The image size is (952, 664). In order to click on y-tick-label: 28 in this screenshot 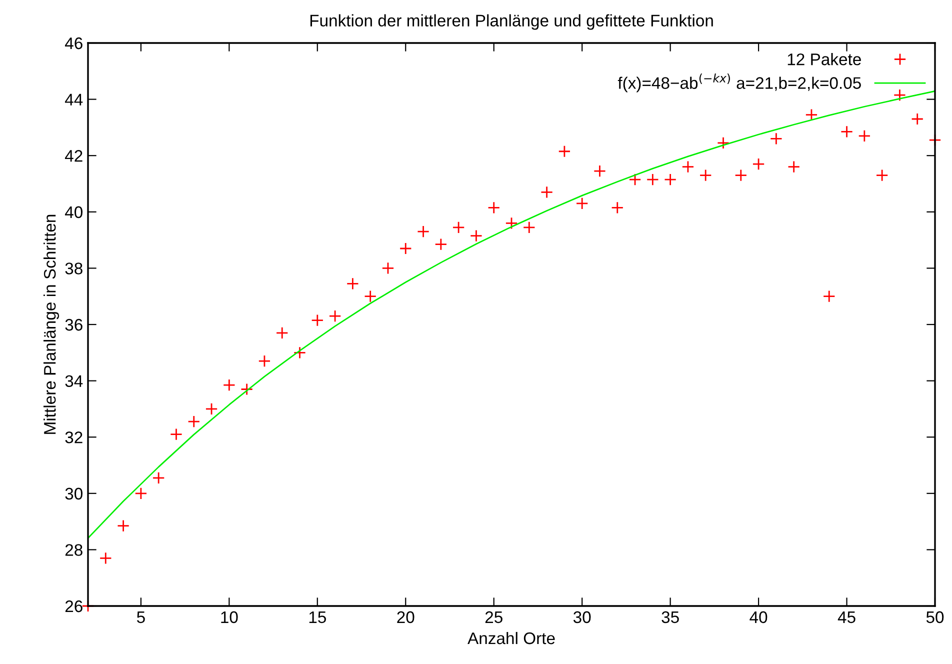, I will do `click(73, 550)`.